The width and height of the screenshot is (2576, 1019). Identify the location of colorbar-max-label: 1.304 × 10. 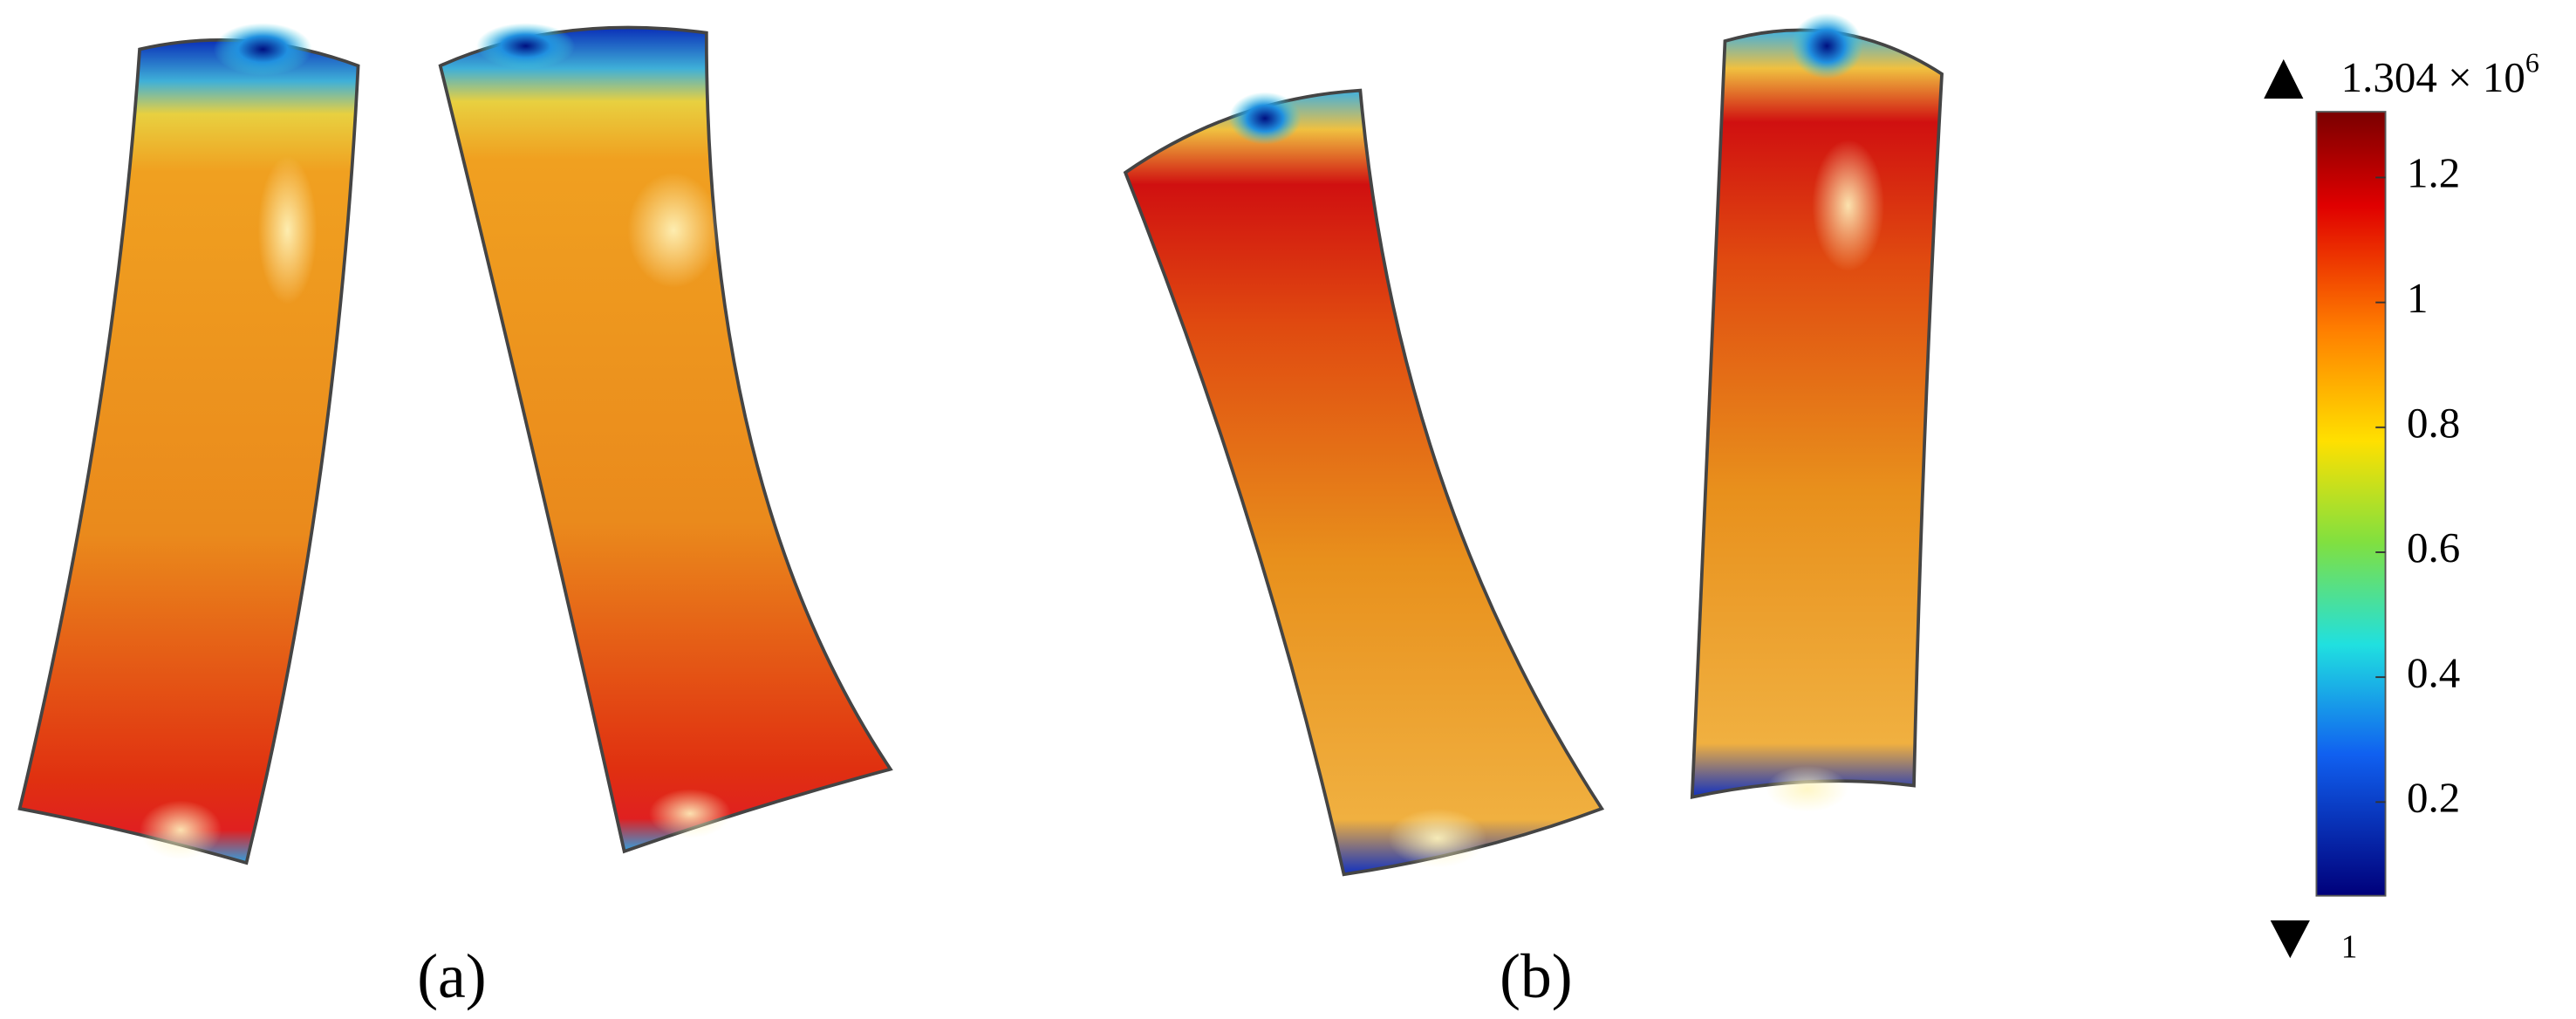
(2433, 77).